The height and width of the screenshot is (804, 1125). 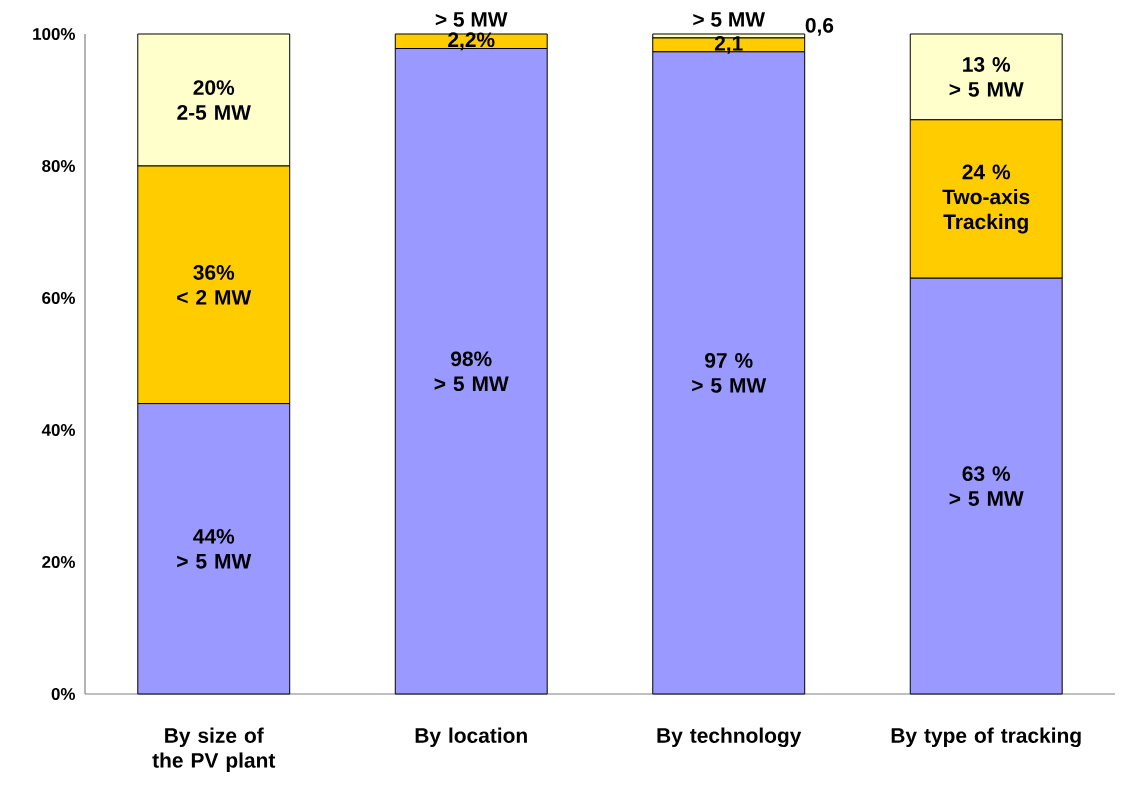 What do you see at coordinates (471, 41) in the screenshot?
I see `data-label: 2,2%` at bounding box center [471, 41].